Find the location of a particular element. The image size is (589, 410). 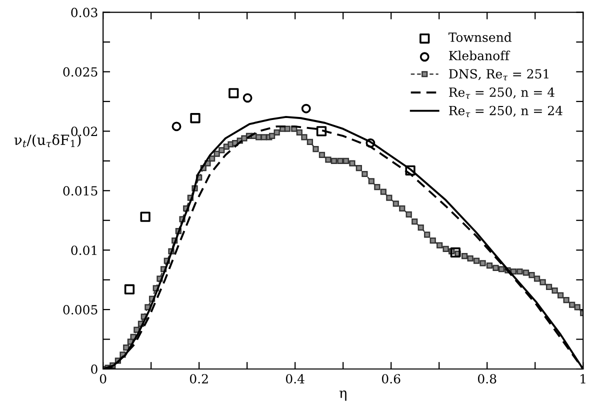

legend-label: Re$_{τ}$ = 250, n = 4 is located at coordinates (501, 93).